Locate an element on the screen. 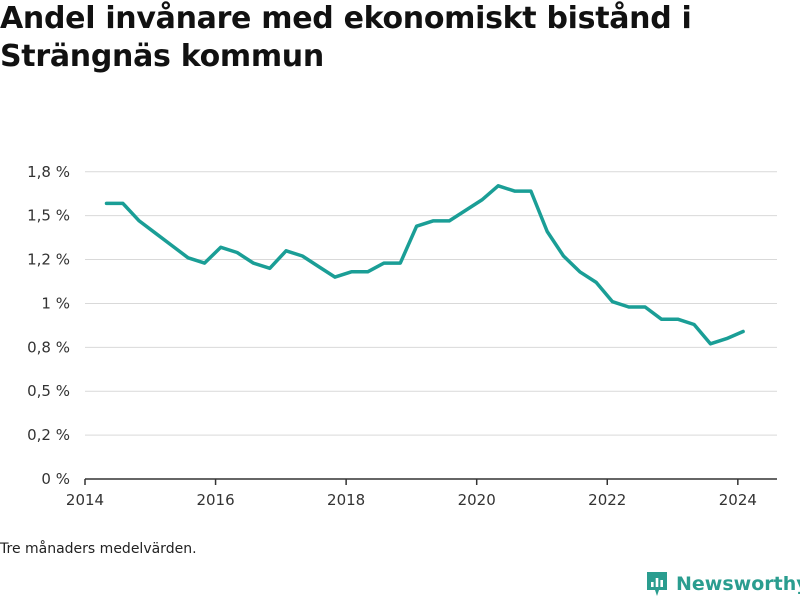 This screenshot has height=600, width=800. y-tick-label: 1,5 % is located at coordinates (48, 216).